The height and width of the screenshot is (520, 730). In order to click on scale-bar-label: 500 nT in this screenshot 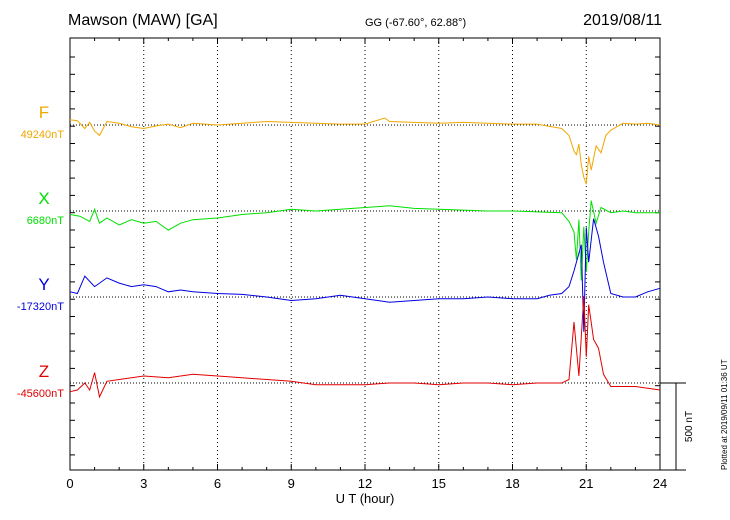, I will do `click(689, 426)`.